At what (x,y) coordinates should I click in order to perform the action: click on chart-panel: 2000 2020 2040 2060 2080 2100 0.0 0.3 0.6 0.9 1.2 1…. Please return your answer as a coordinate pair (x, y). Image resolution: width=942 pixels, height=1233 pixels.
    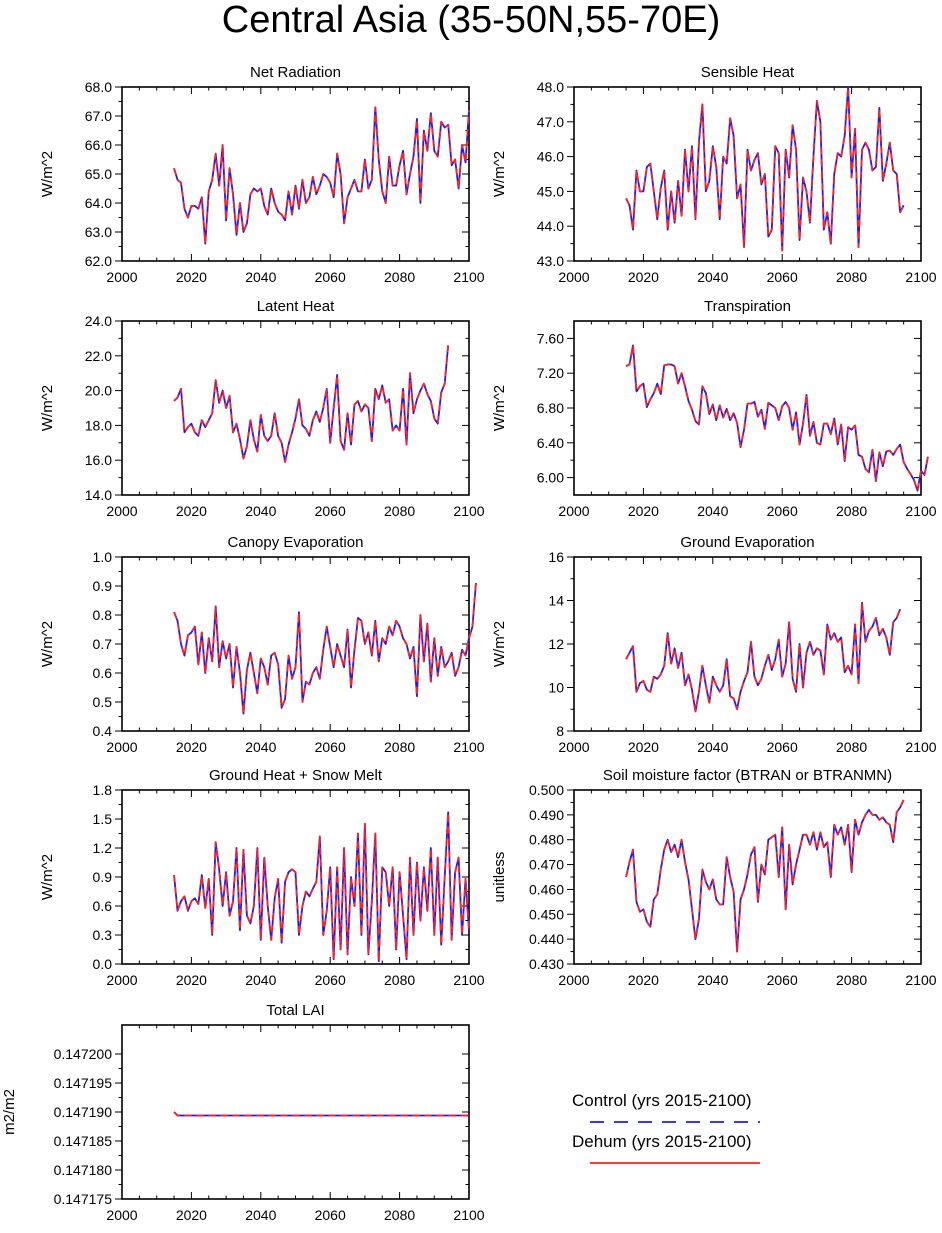
    Looking at the image, I should click on (262, 877).